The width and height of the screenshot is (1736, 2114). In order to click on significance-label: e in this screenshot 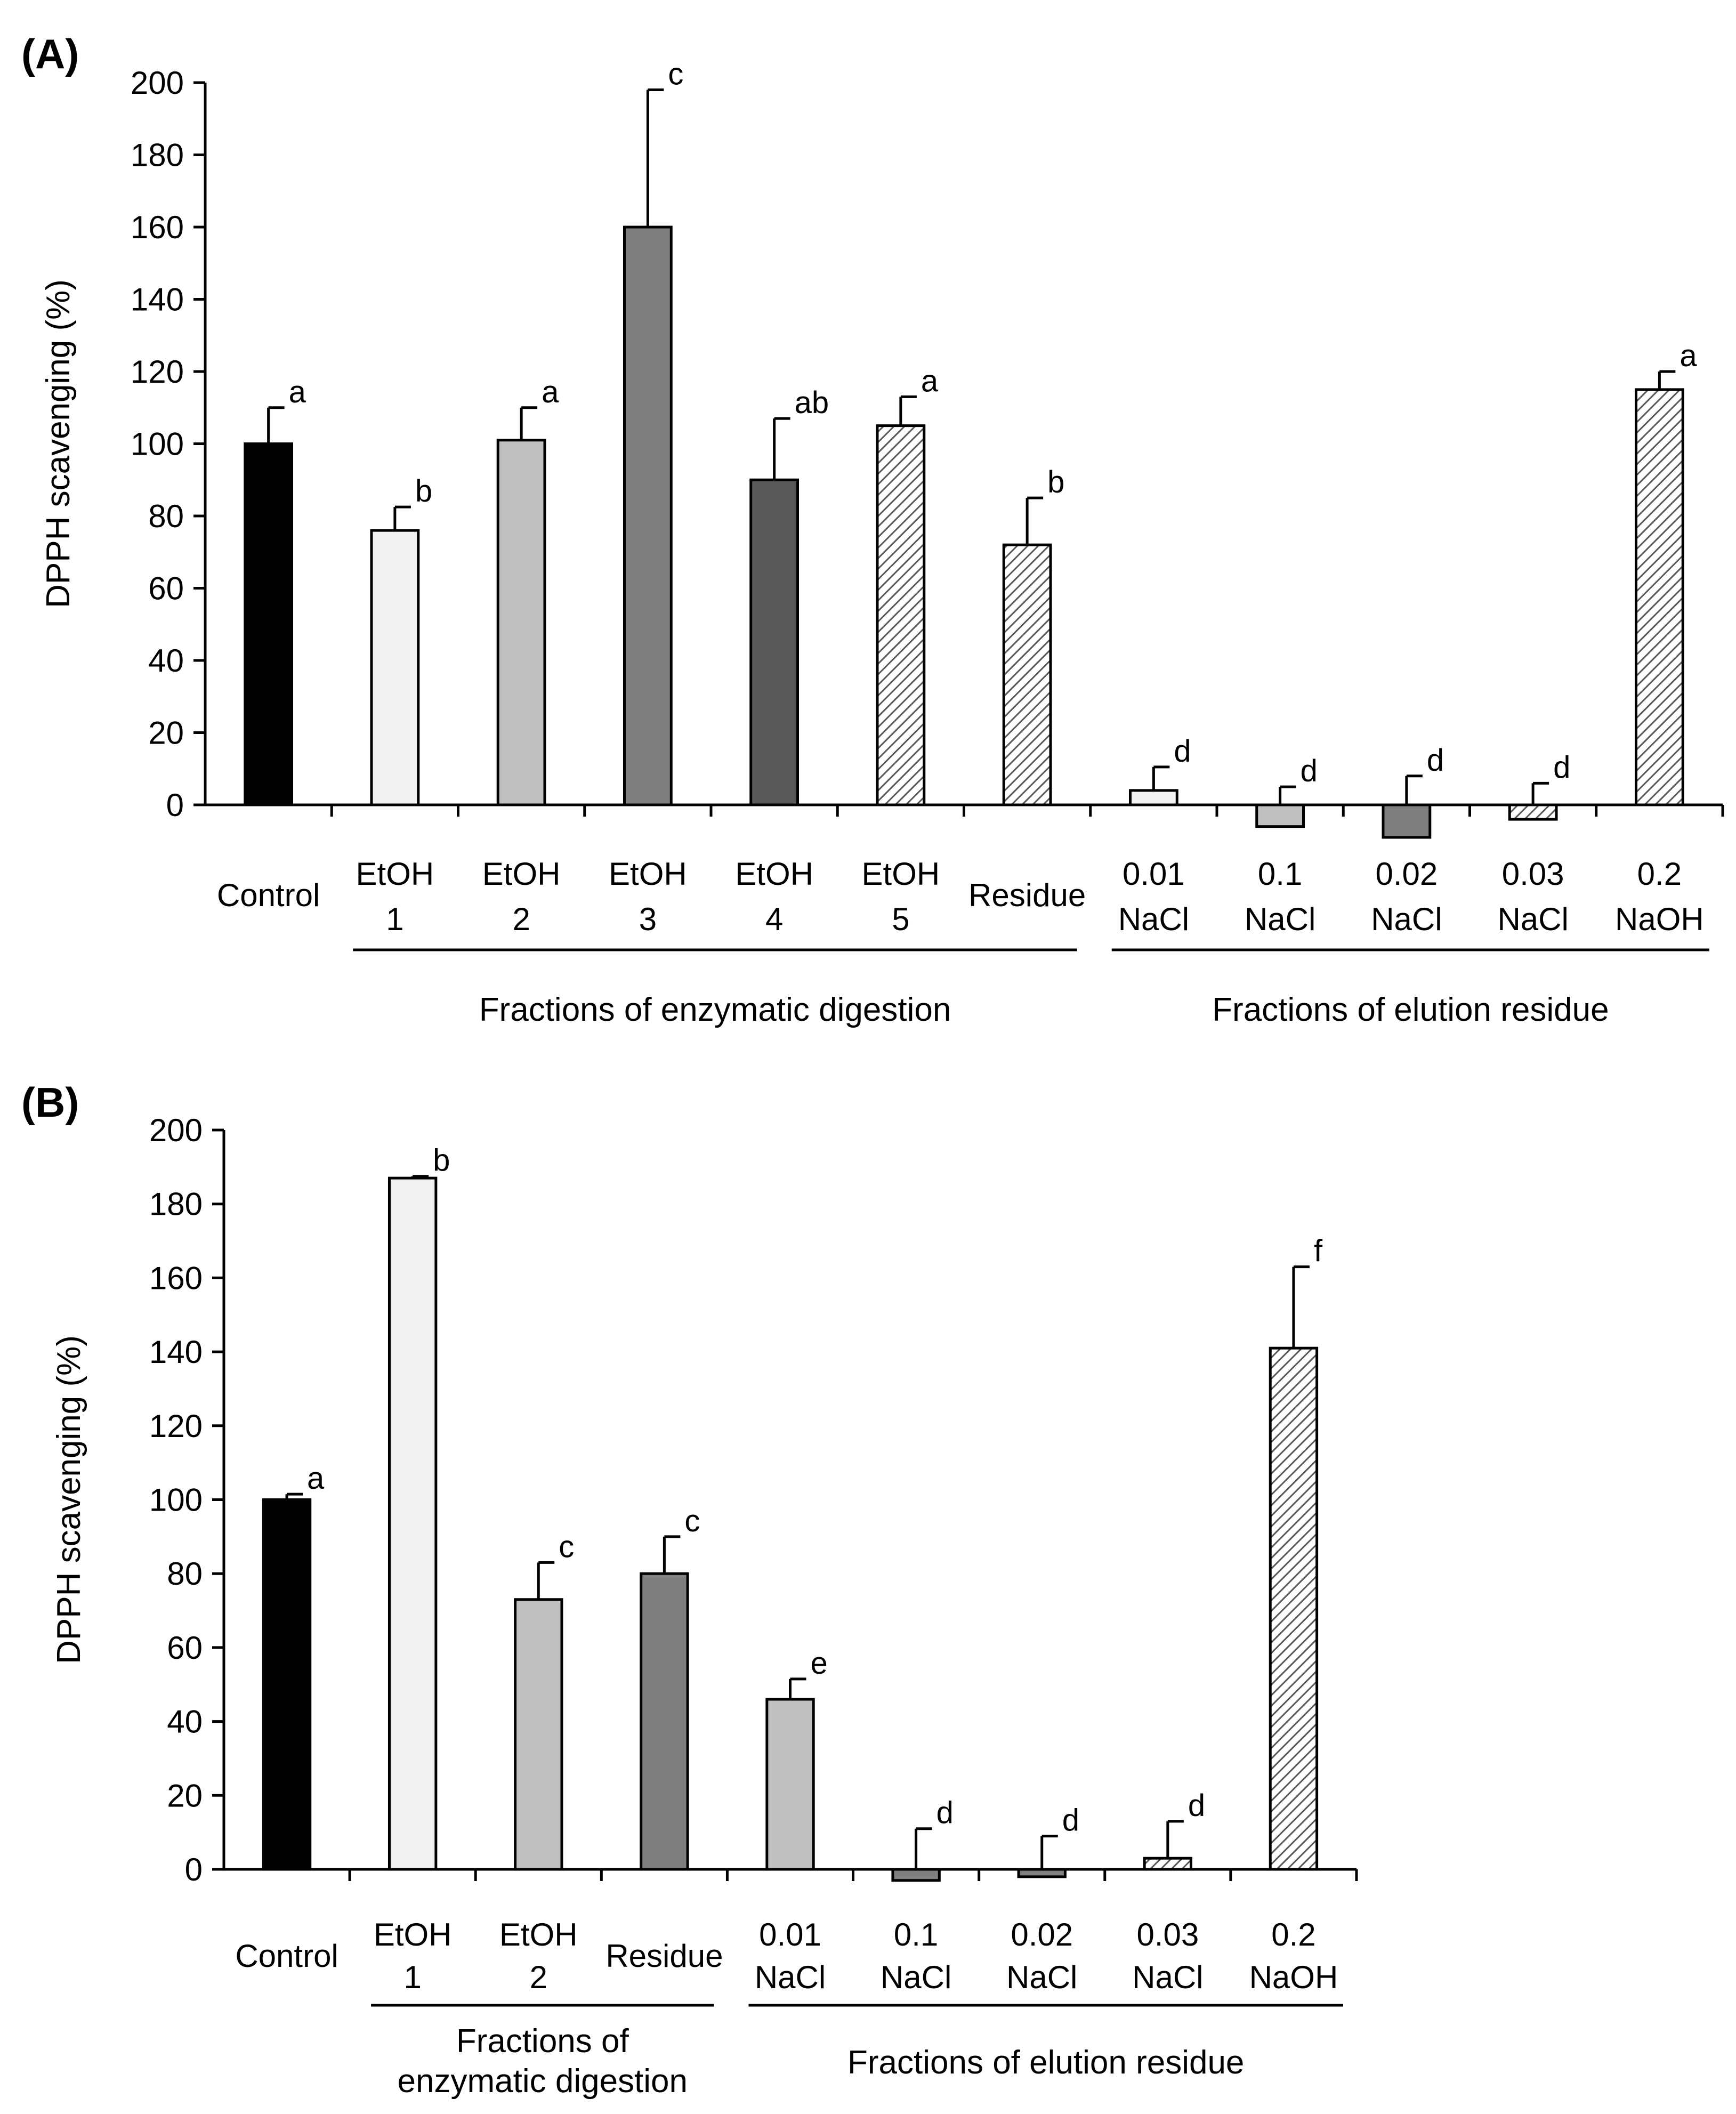, I will do `click(819, 1663)`.